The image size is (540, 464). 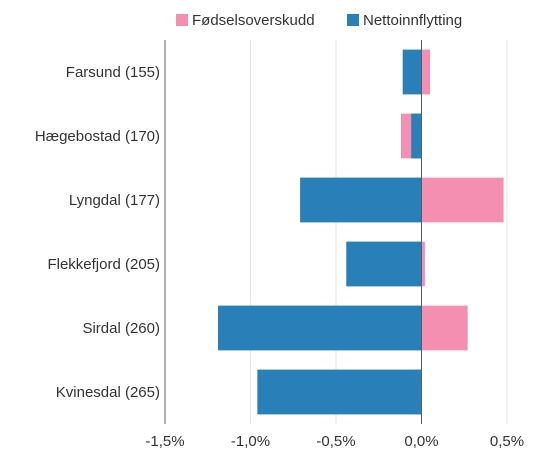 I want to click on category-label: Sirdal (260), so click(x=121, y=328).